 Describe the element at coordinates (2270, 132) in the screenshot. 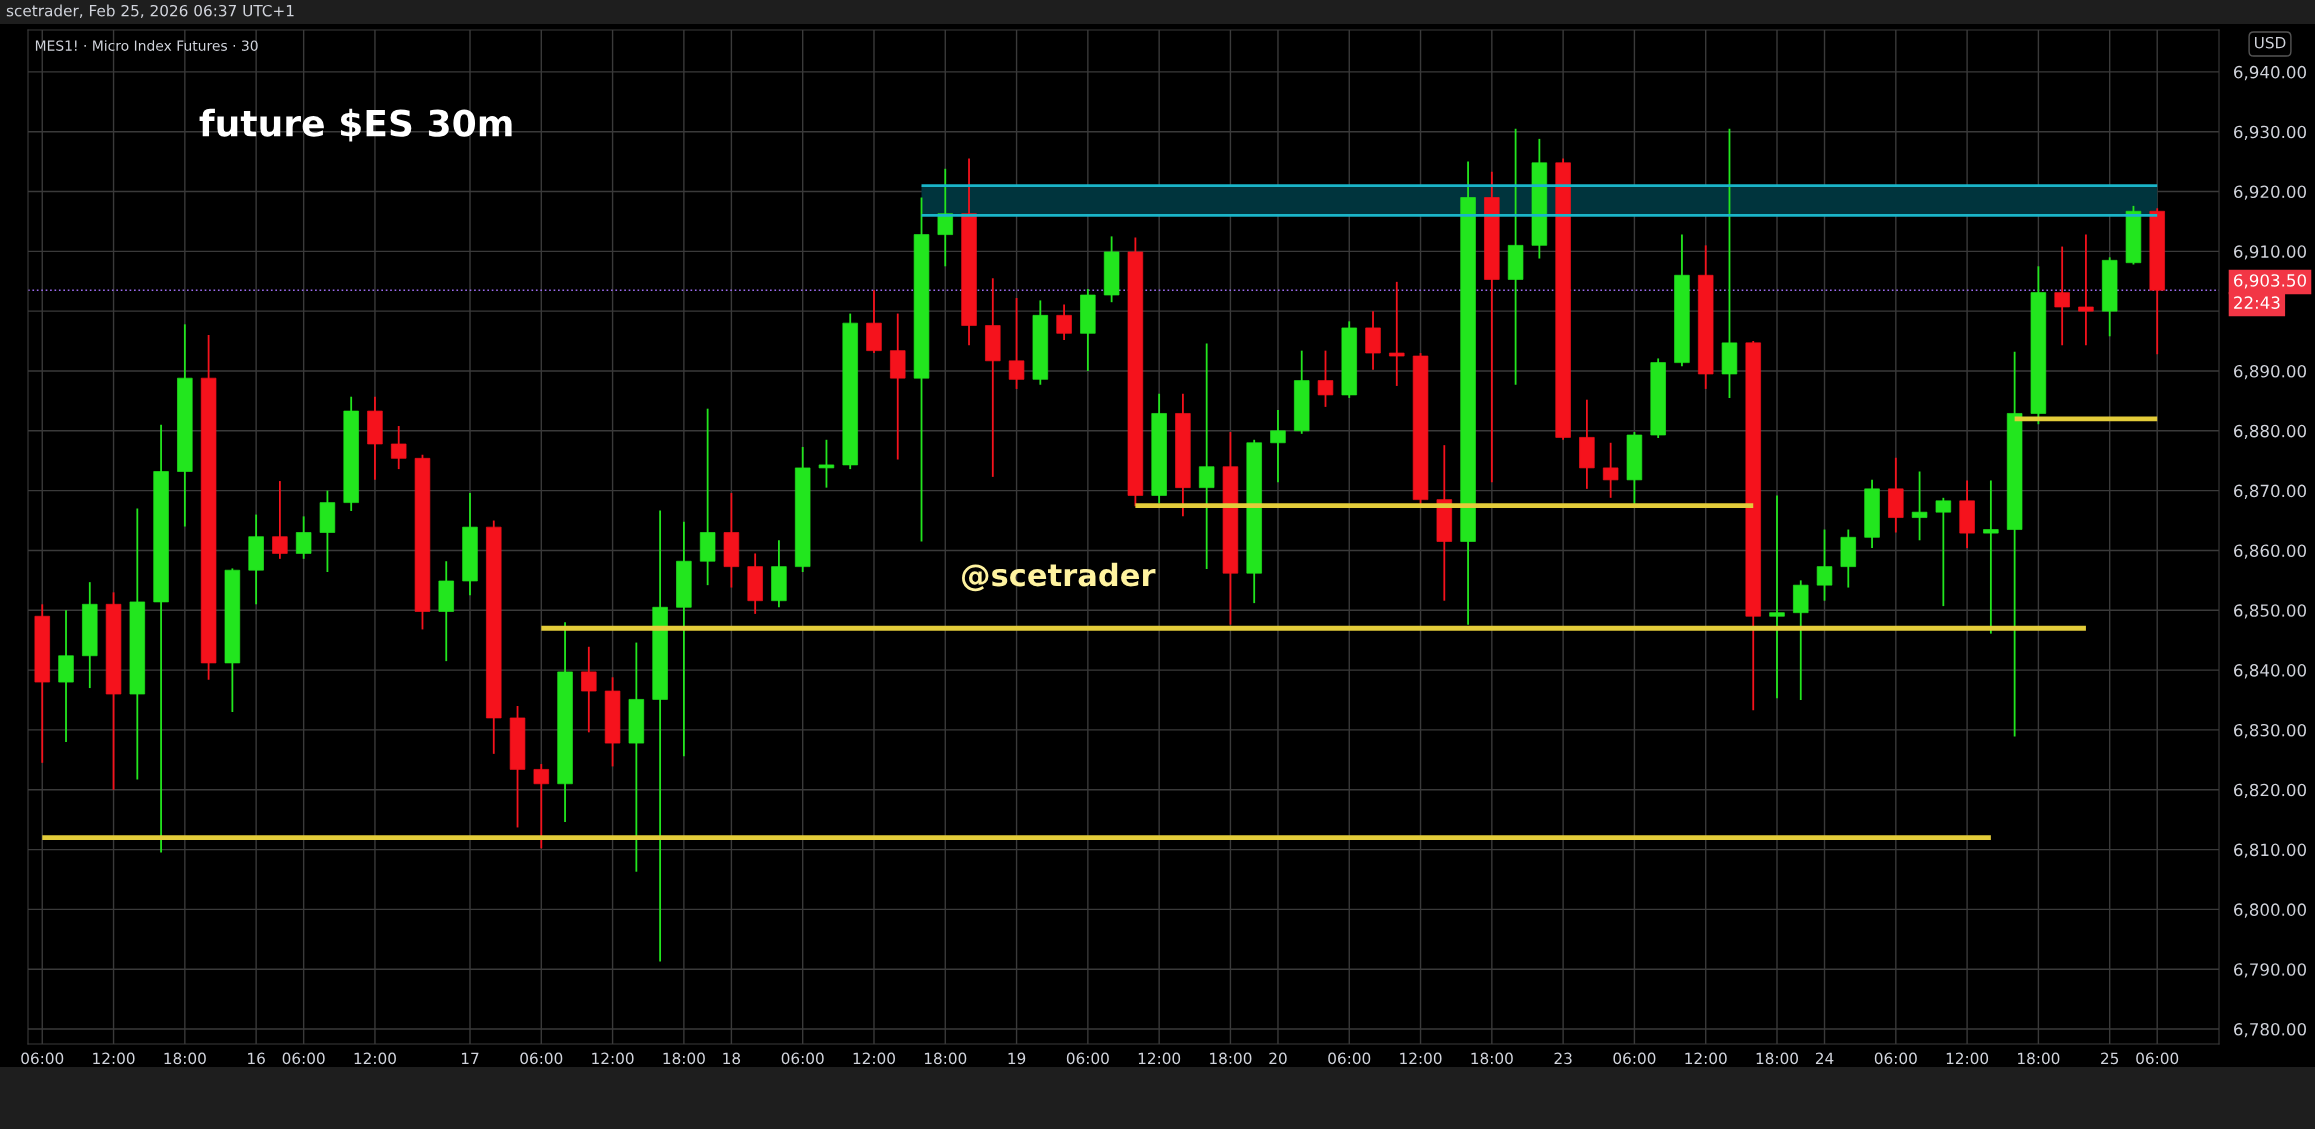

I see `y-tick-label: 6,930.00` at that location.